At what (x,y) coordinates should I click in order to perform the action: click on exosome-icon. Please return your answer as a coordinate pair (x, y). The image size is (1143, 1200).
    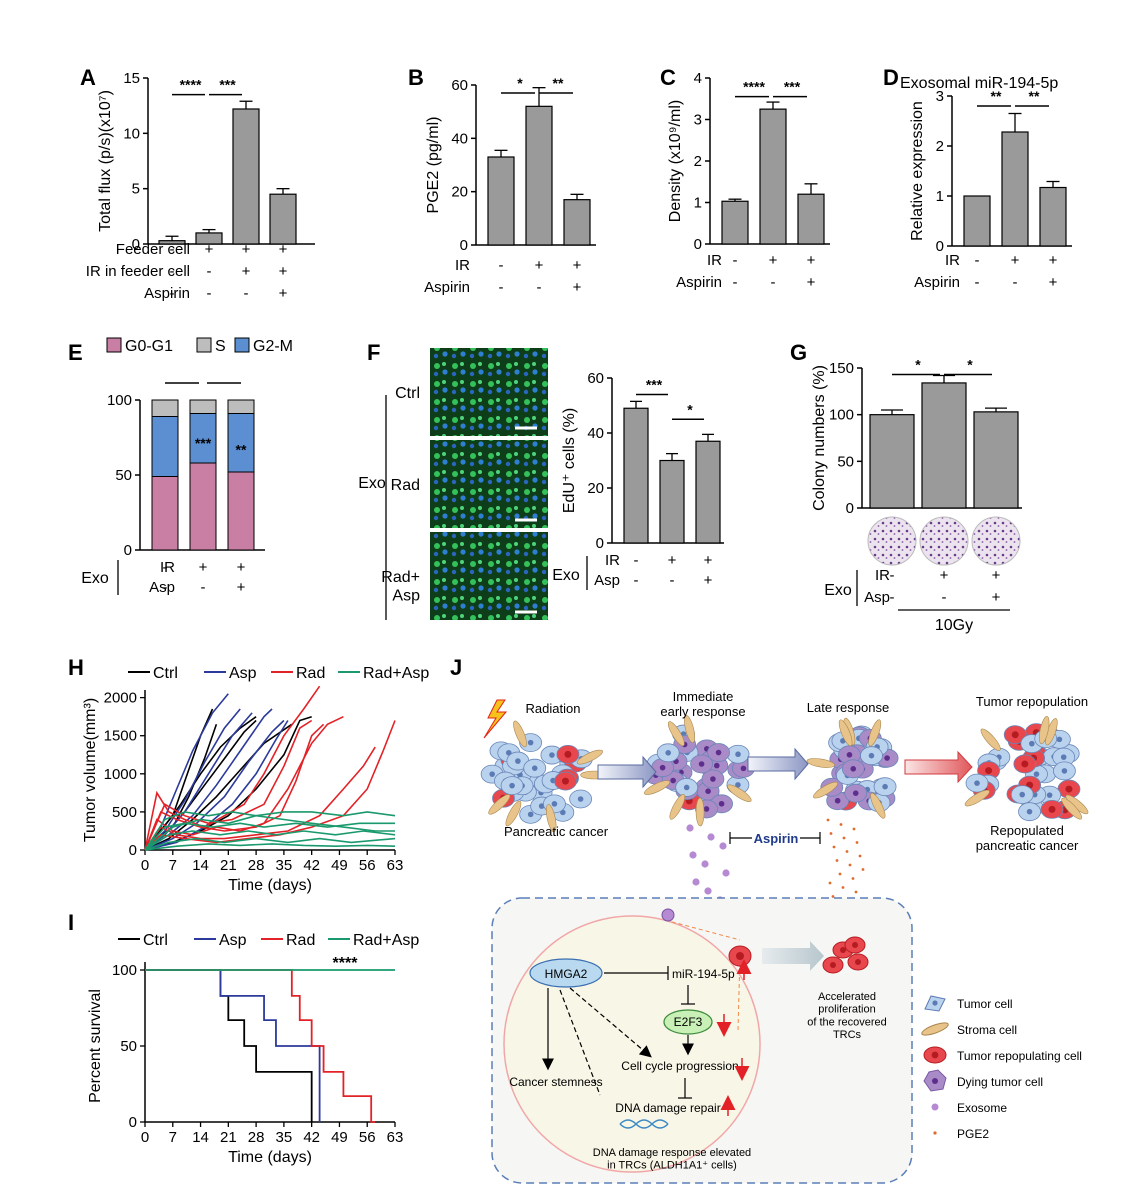
    Looking at the image, I should click on (935, 1107).